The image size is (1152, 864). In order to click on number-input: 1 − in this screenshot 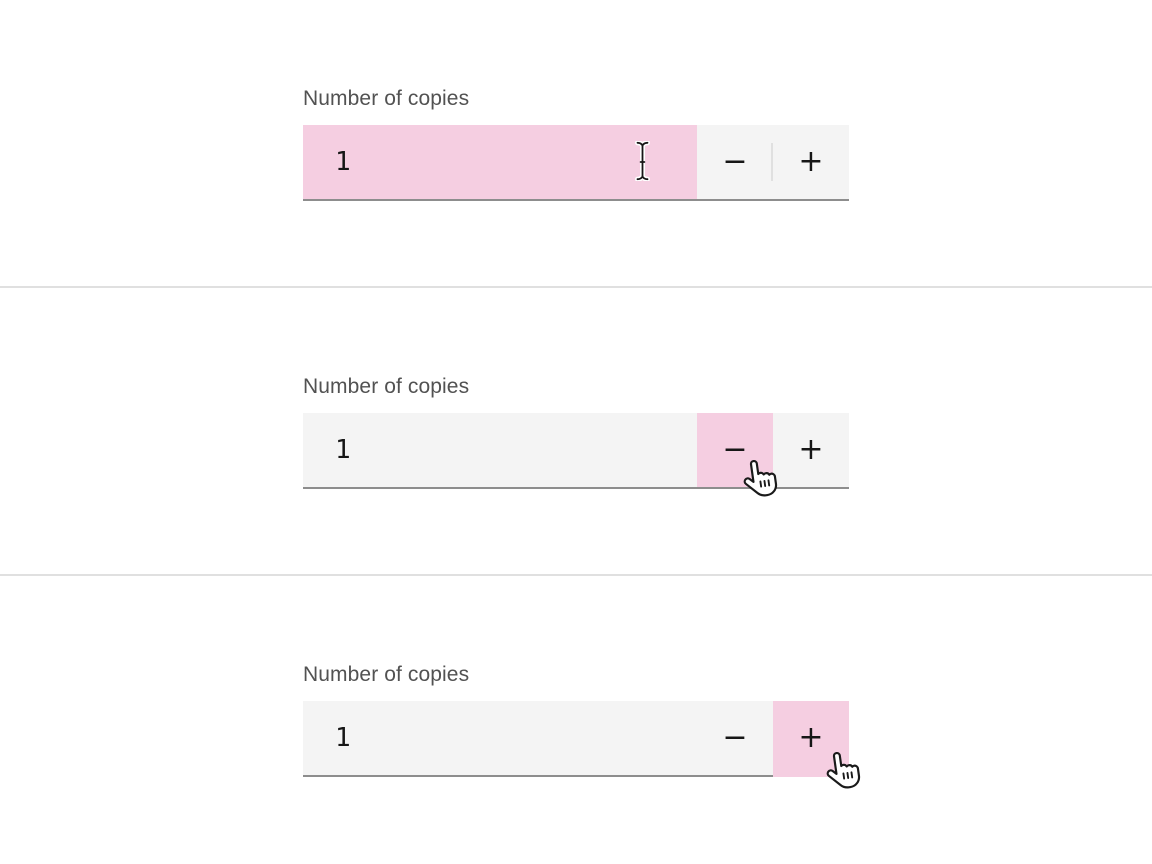, I will do `click(576, 163)`.